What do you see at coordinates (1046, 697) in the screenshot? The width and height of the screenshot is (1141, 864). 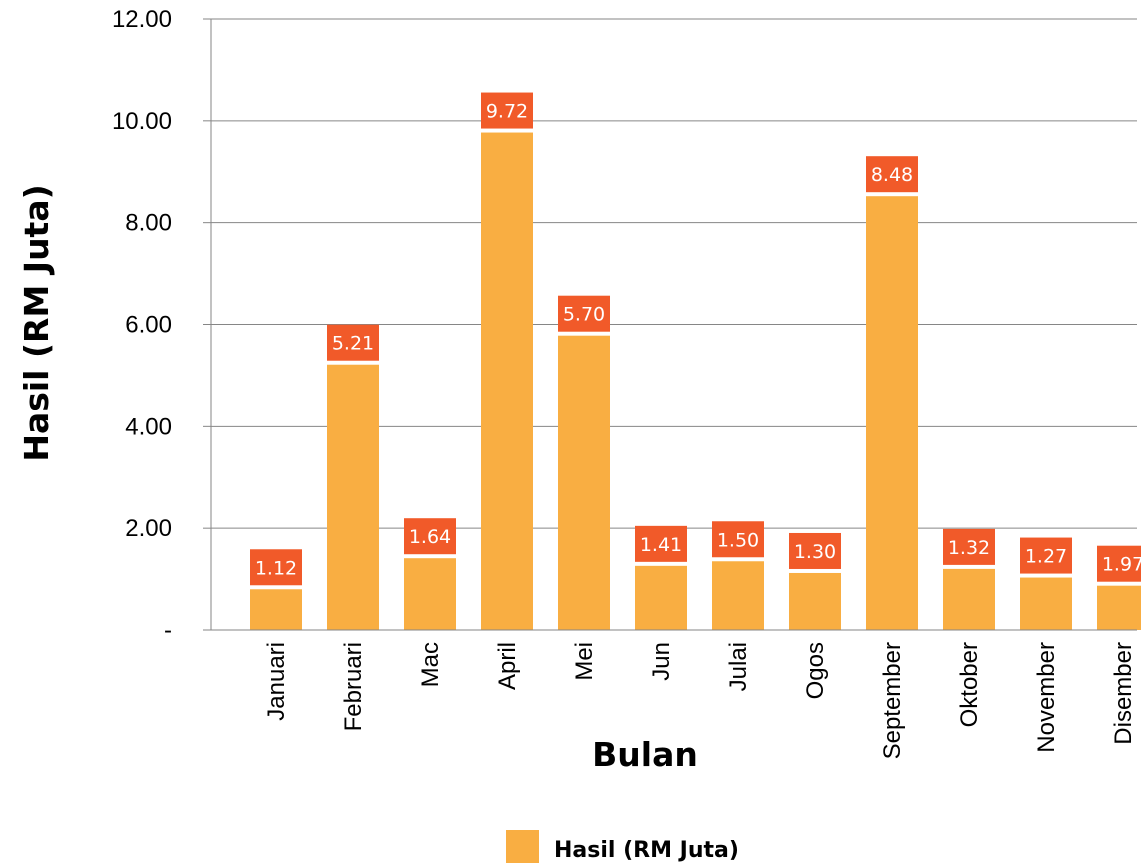 I see `x-tick-label: November` at bounding box center [1046, 697].